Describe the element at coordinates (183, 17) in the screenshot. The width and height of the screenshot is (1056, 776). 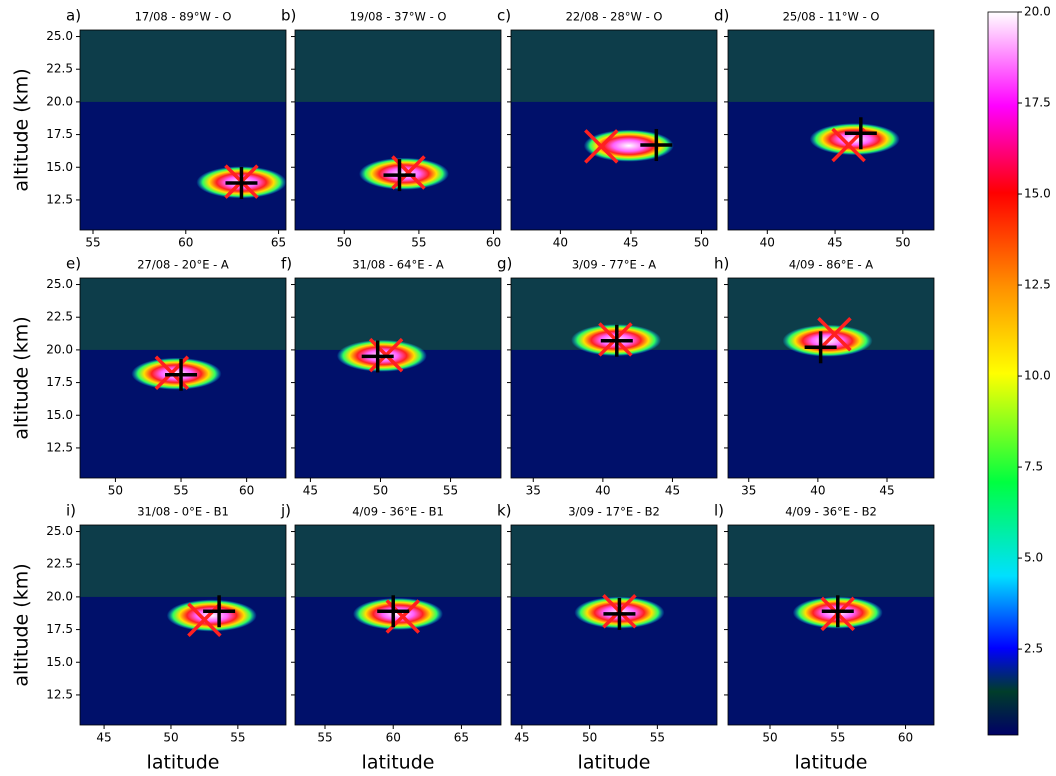
I see `panel-title: 17/08 - 89°W - O` at that location.